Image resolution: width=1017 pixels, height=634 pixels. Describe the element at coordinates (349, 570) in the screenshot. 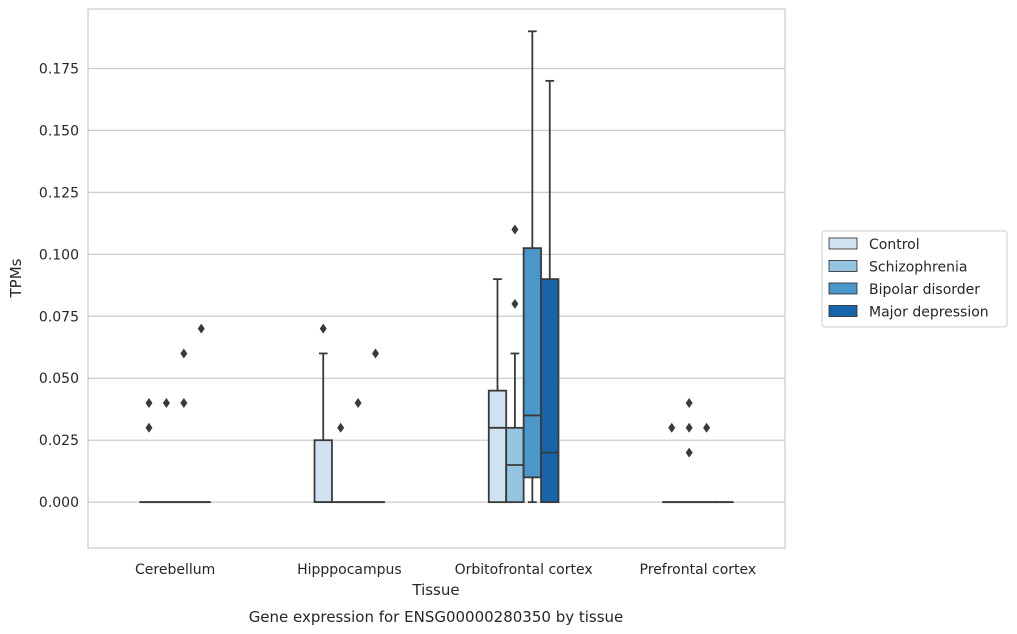

I see `x-tick-label: Hipppocampus` at that location.